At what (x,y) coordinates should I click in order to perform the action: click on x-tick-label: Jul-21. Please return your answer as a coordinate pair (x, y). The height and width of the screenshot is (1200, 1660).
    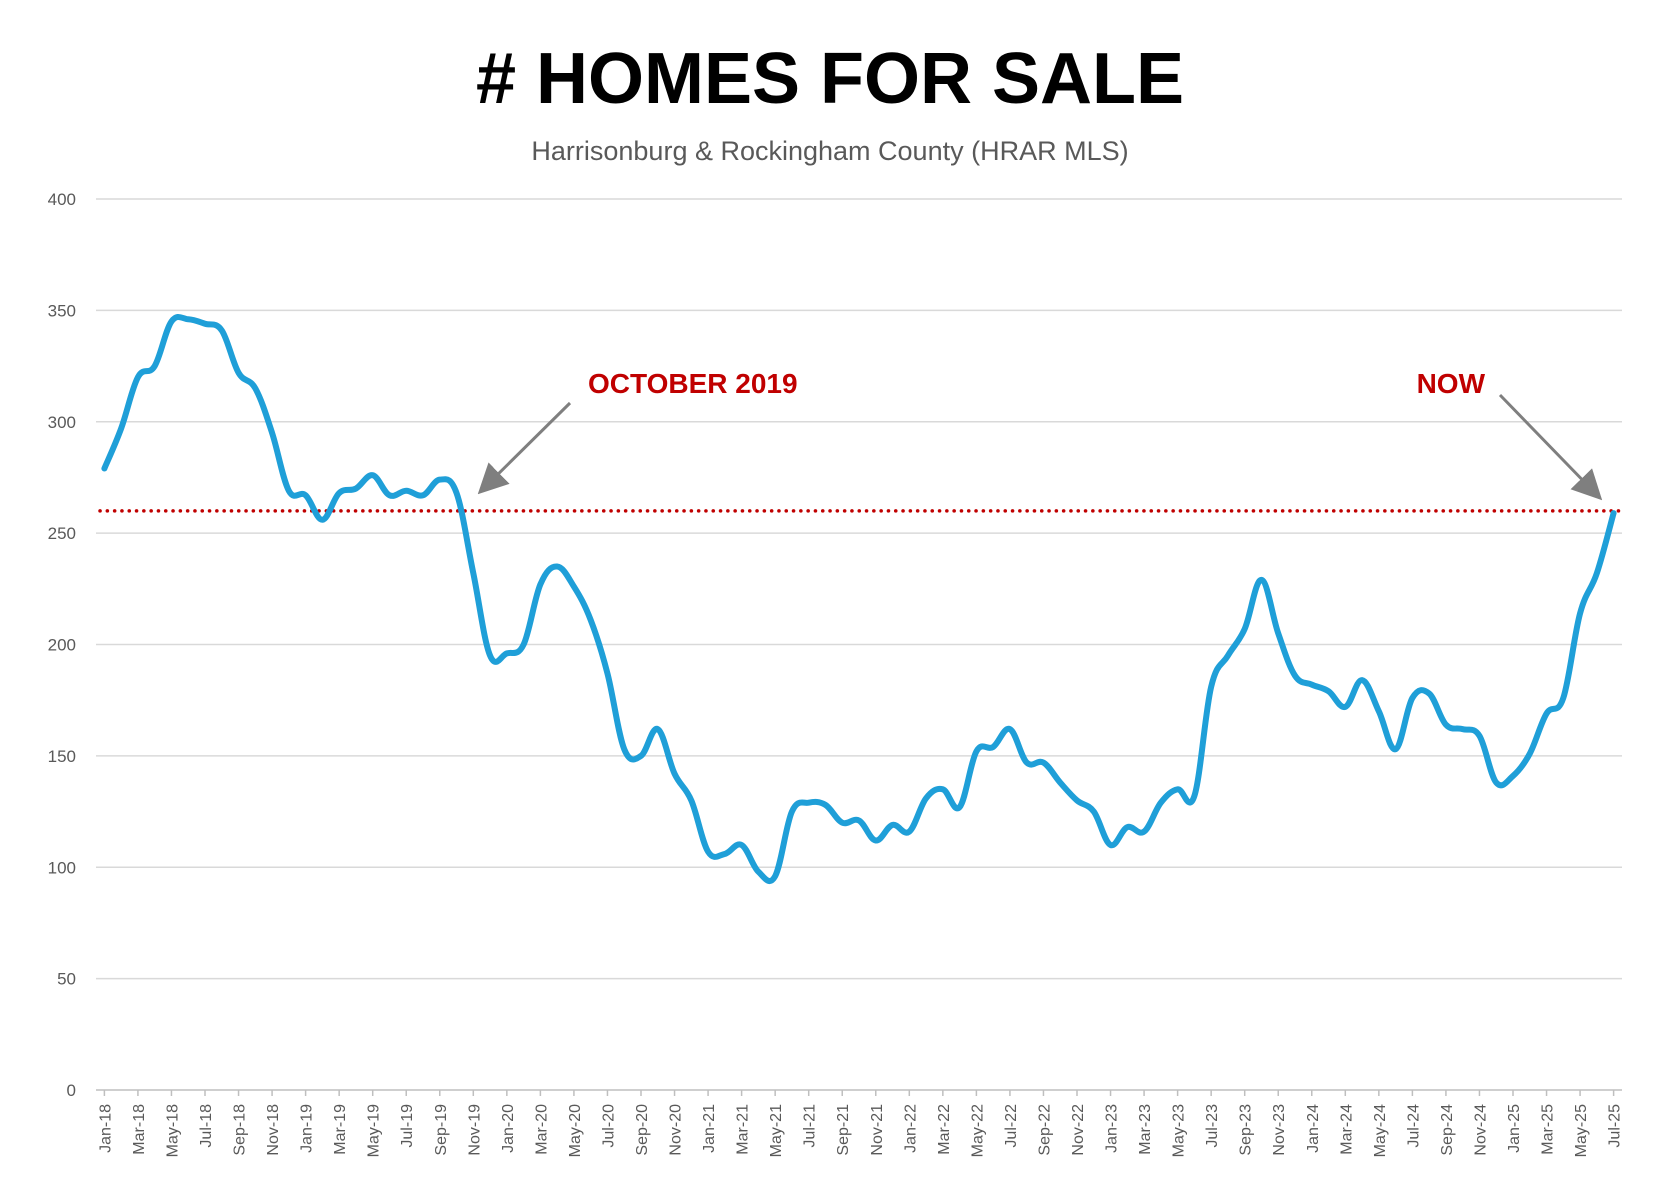
    Looking at the image, I should click on (810, 1126).